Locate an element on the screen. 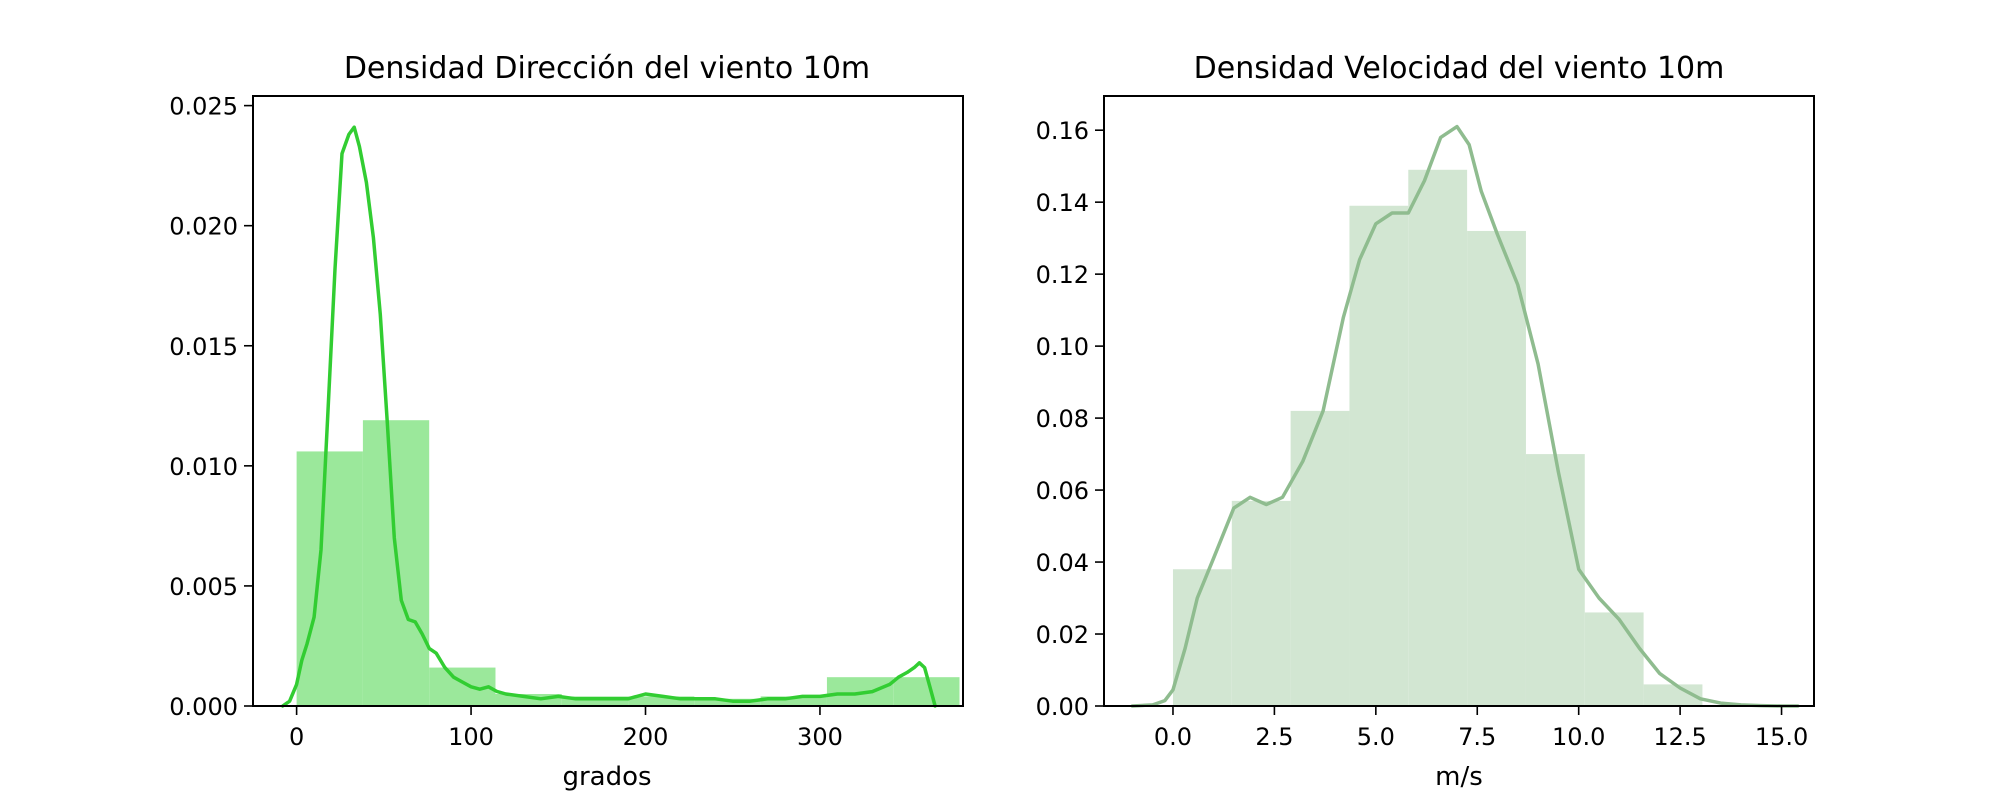  y-ticks-wind-speed: 0.00 0.02 0.04 0.06 0.08 0.10 0.12 0.14 0.16 is located at coordinates (1070, 419).